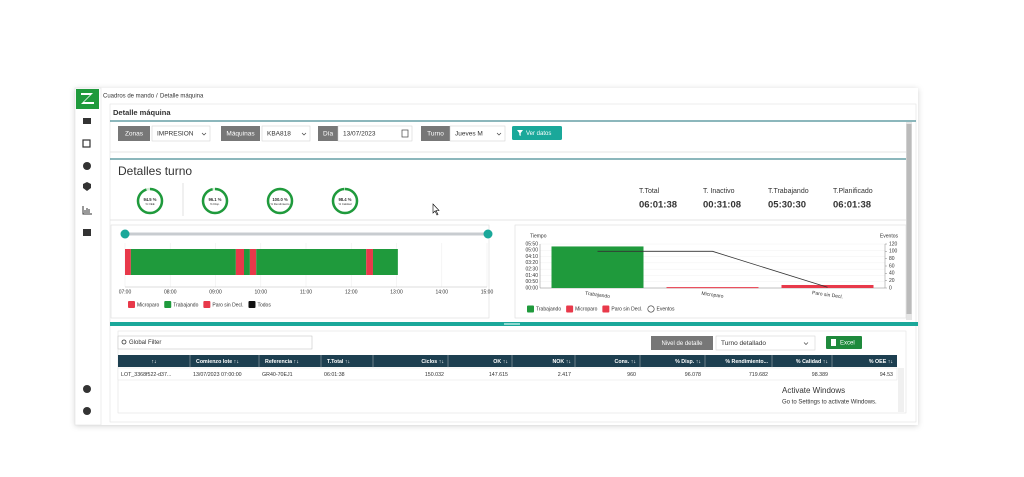  I want to click on sidebar-icons, so click(87, 266).